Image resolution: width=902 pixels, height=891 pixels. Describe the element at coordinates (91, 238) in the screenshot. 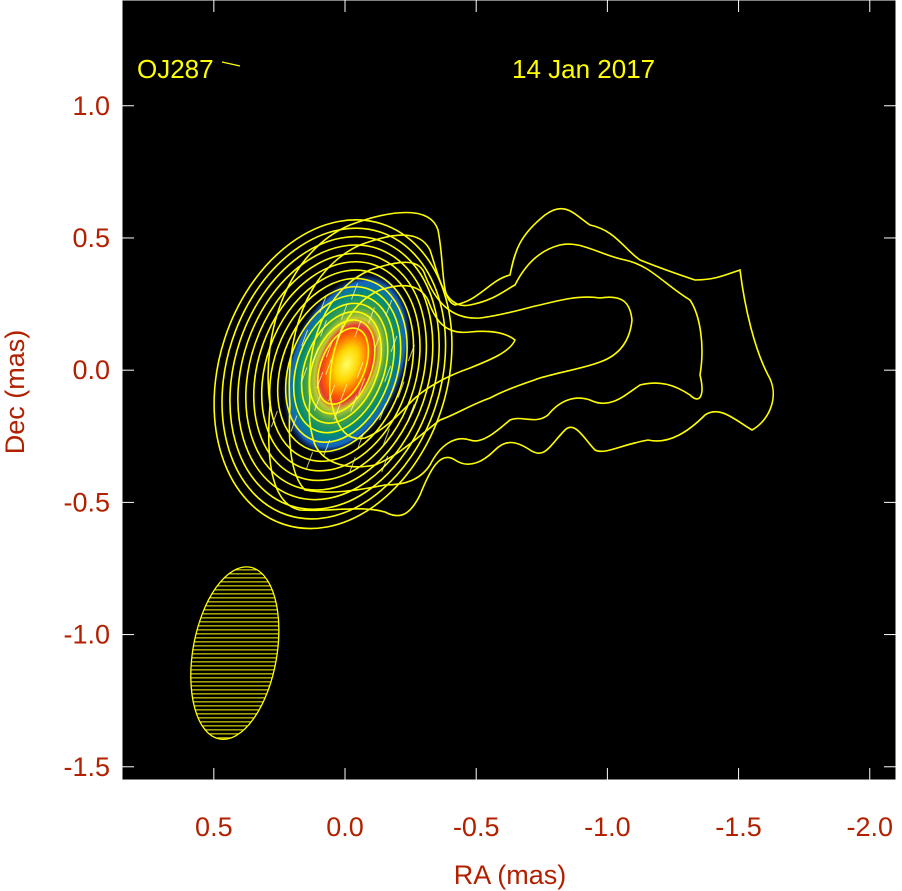

I see `y-tick-label: 0.5` at that location.